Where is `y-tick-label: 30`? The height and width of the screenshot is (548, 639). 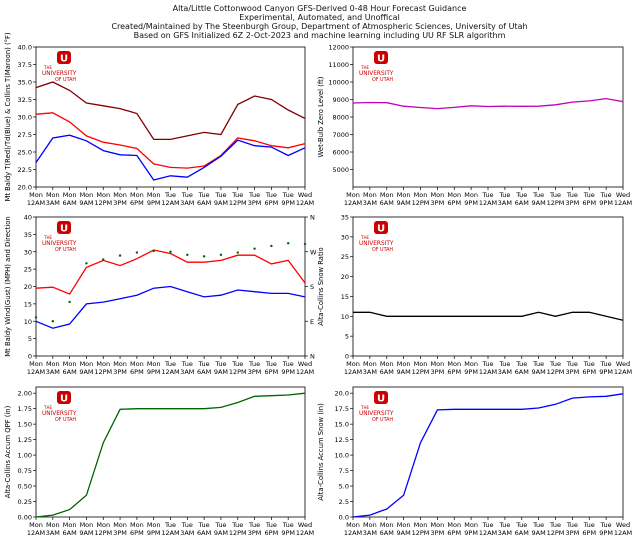
y-tick-label: 30 is located at coordinates (345, 237).